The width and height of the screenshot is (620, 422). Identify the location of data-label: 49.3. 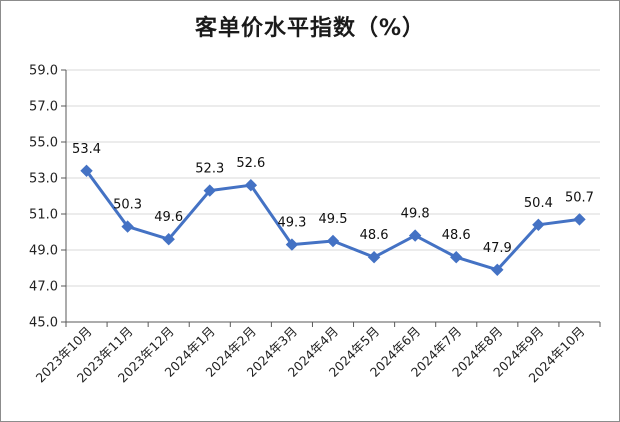
(291, 223).